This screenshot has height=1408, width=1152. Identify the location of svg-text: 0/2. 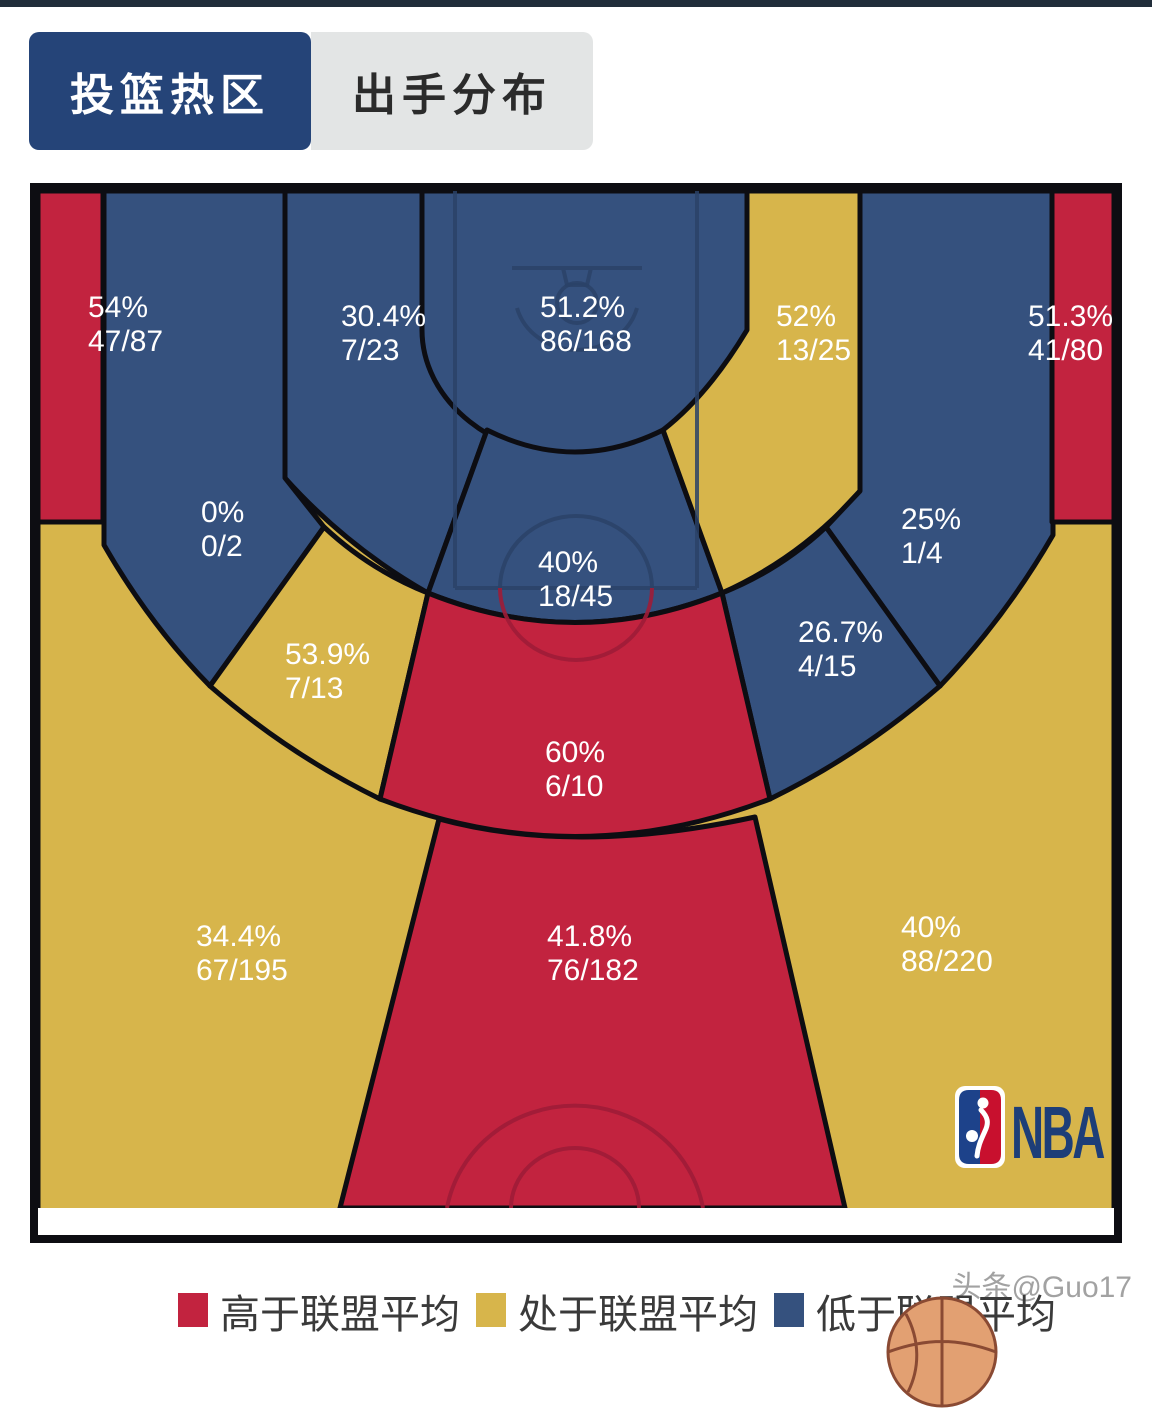
(222, 546).